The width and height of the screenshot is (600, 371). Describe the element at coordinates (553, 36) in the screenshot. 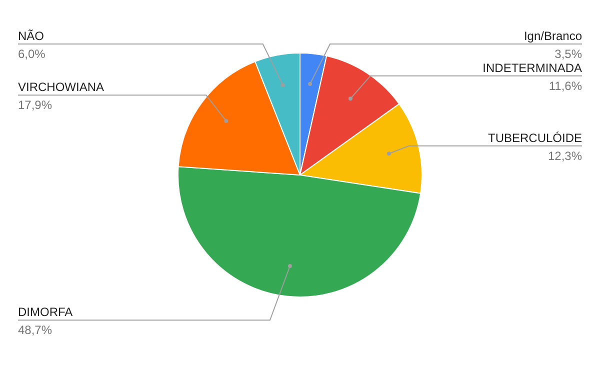

I see `slice-label: Ign/Branco` at that location.